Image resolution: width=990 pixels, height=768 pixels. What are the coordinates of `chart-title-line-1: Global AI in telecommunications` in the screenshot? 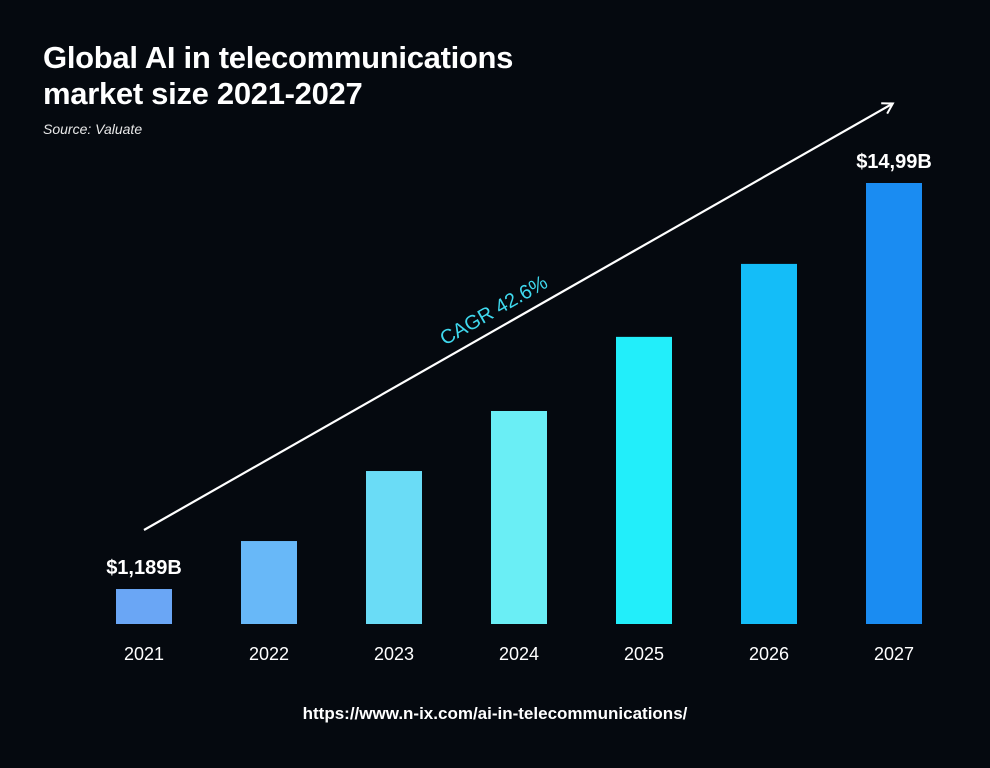 It's located at (278, 57).